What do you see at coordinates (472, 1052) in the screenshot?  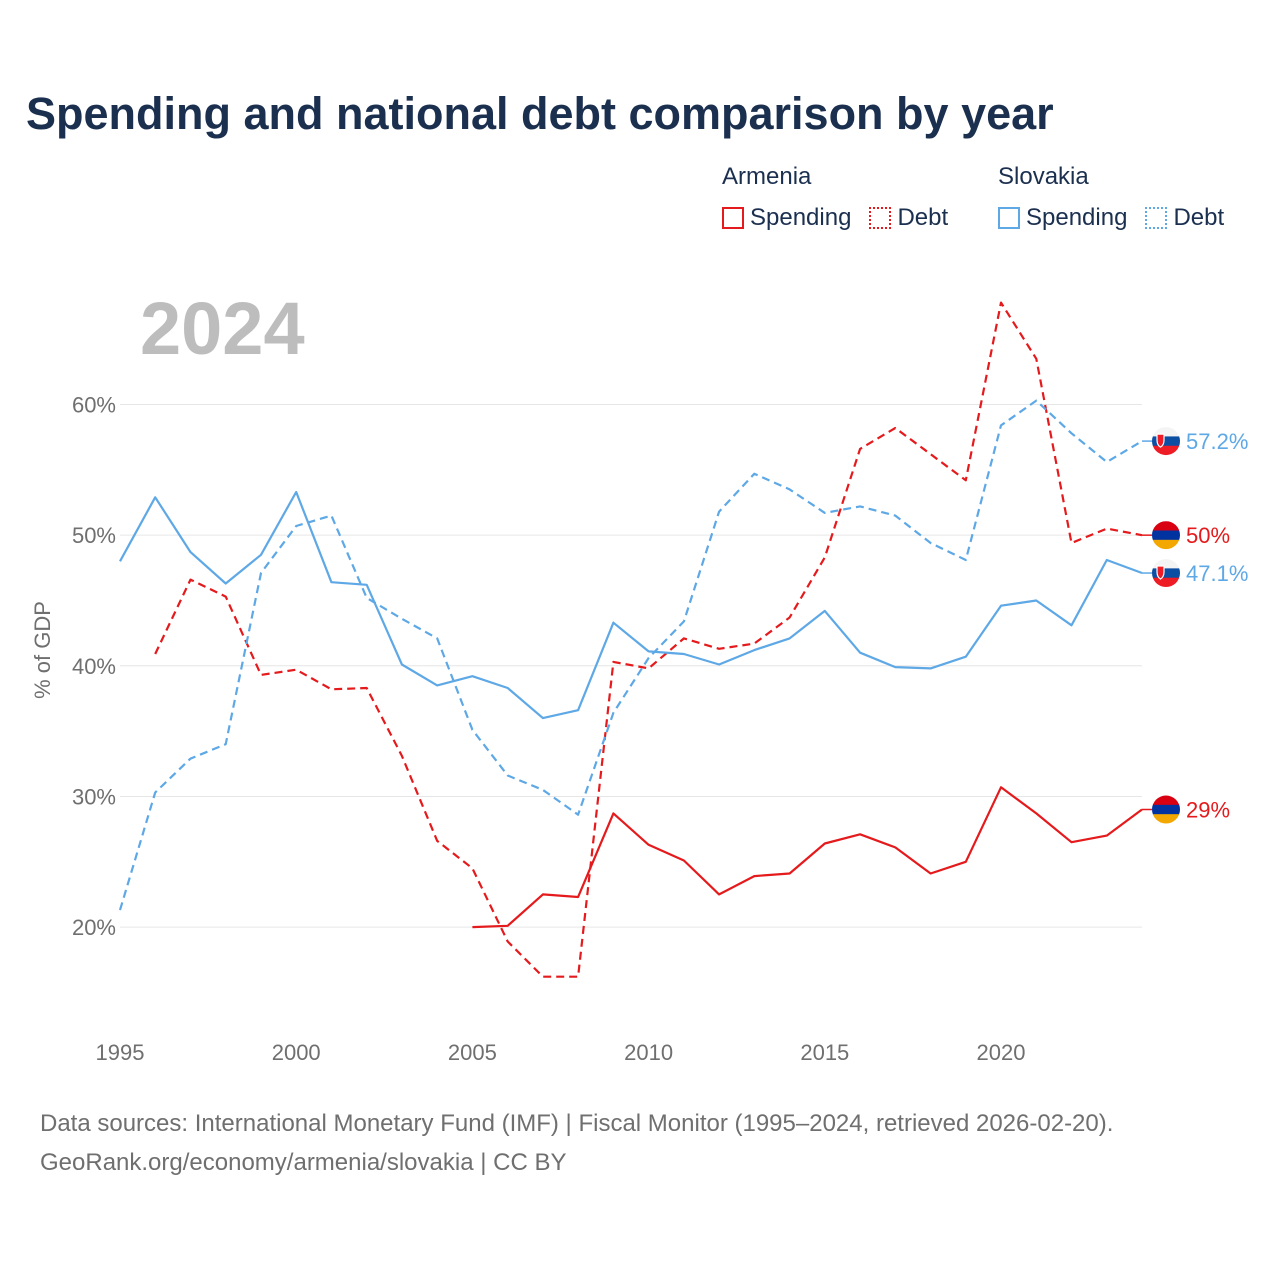 I see `x-tick-label: 2005` at bounding box center [472, 1052].